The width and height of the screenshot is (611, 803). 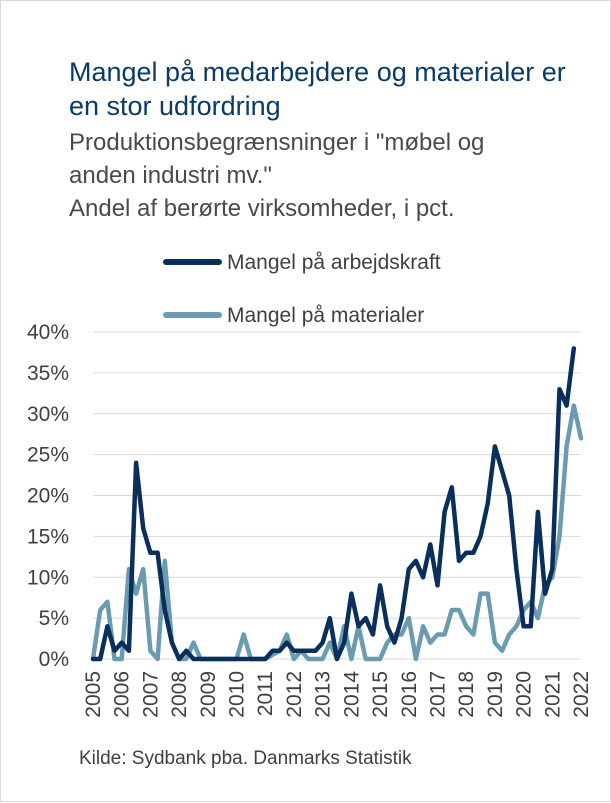 I want to click on y-tick-label: 40%, so click(x=48, y=332).